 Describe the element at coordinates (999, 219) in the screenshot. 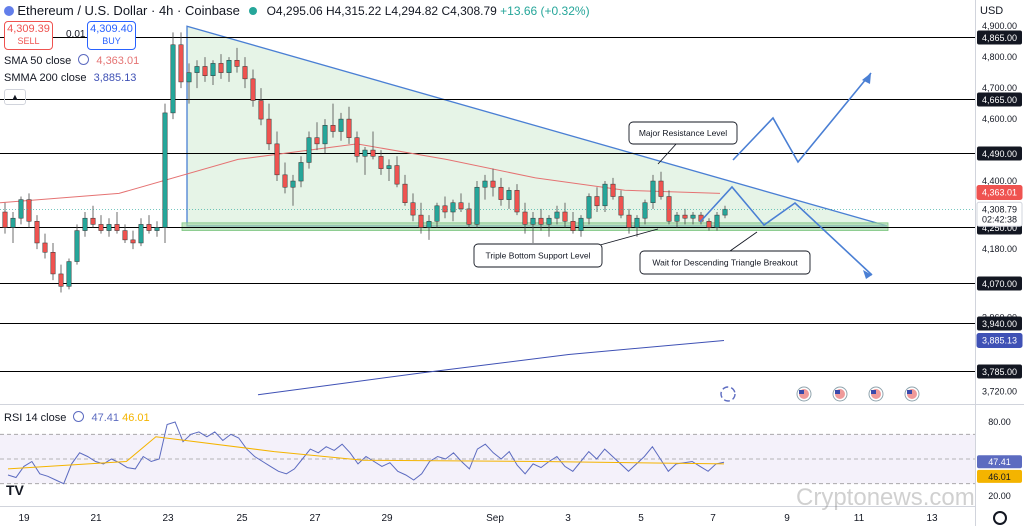

I see `countdown-label: 02:42:38` at that location.